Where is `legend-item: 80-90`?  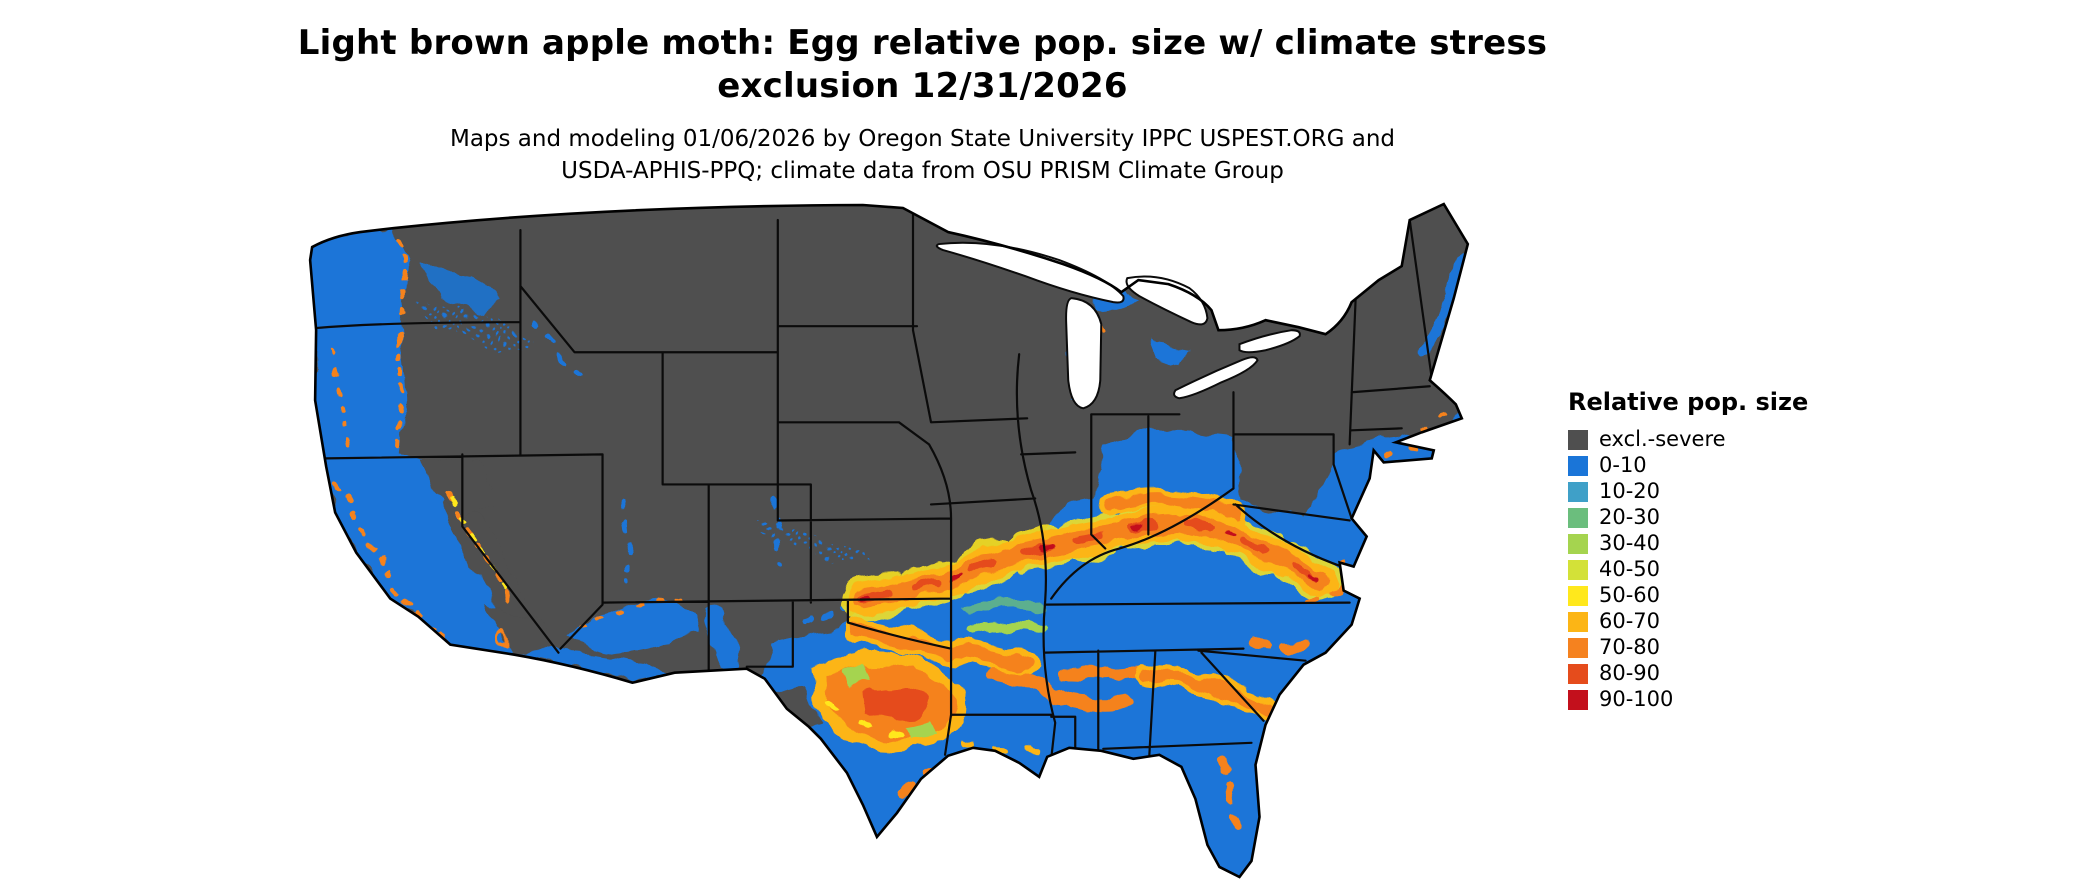
legend-item: 80-90 is located at coordinates (1688, 673).